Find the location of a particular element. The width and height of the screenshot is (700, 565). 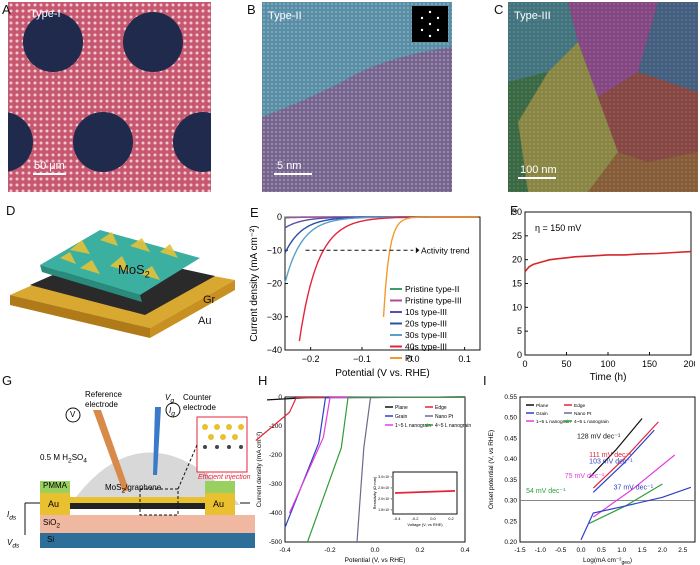

panel-c: Type-III 100 nm is located at coordinates (603, 97).